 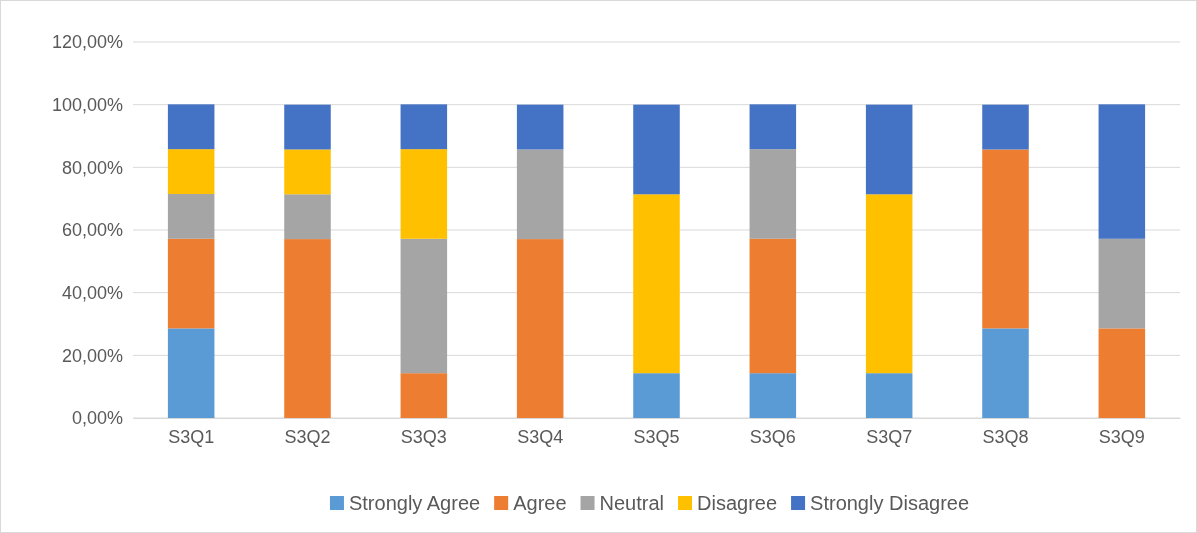 I want to click on y-tick-label: 100,00%, so click(x=87, y=104).